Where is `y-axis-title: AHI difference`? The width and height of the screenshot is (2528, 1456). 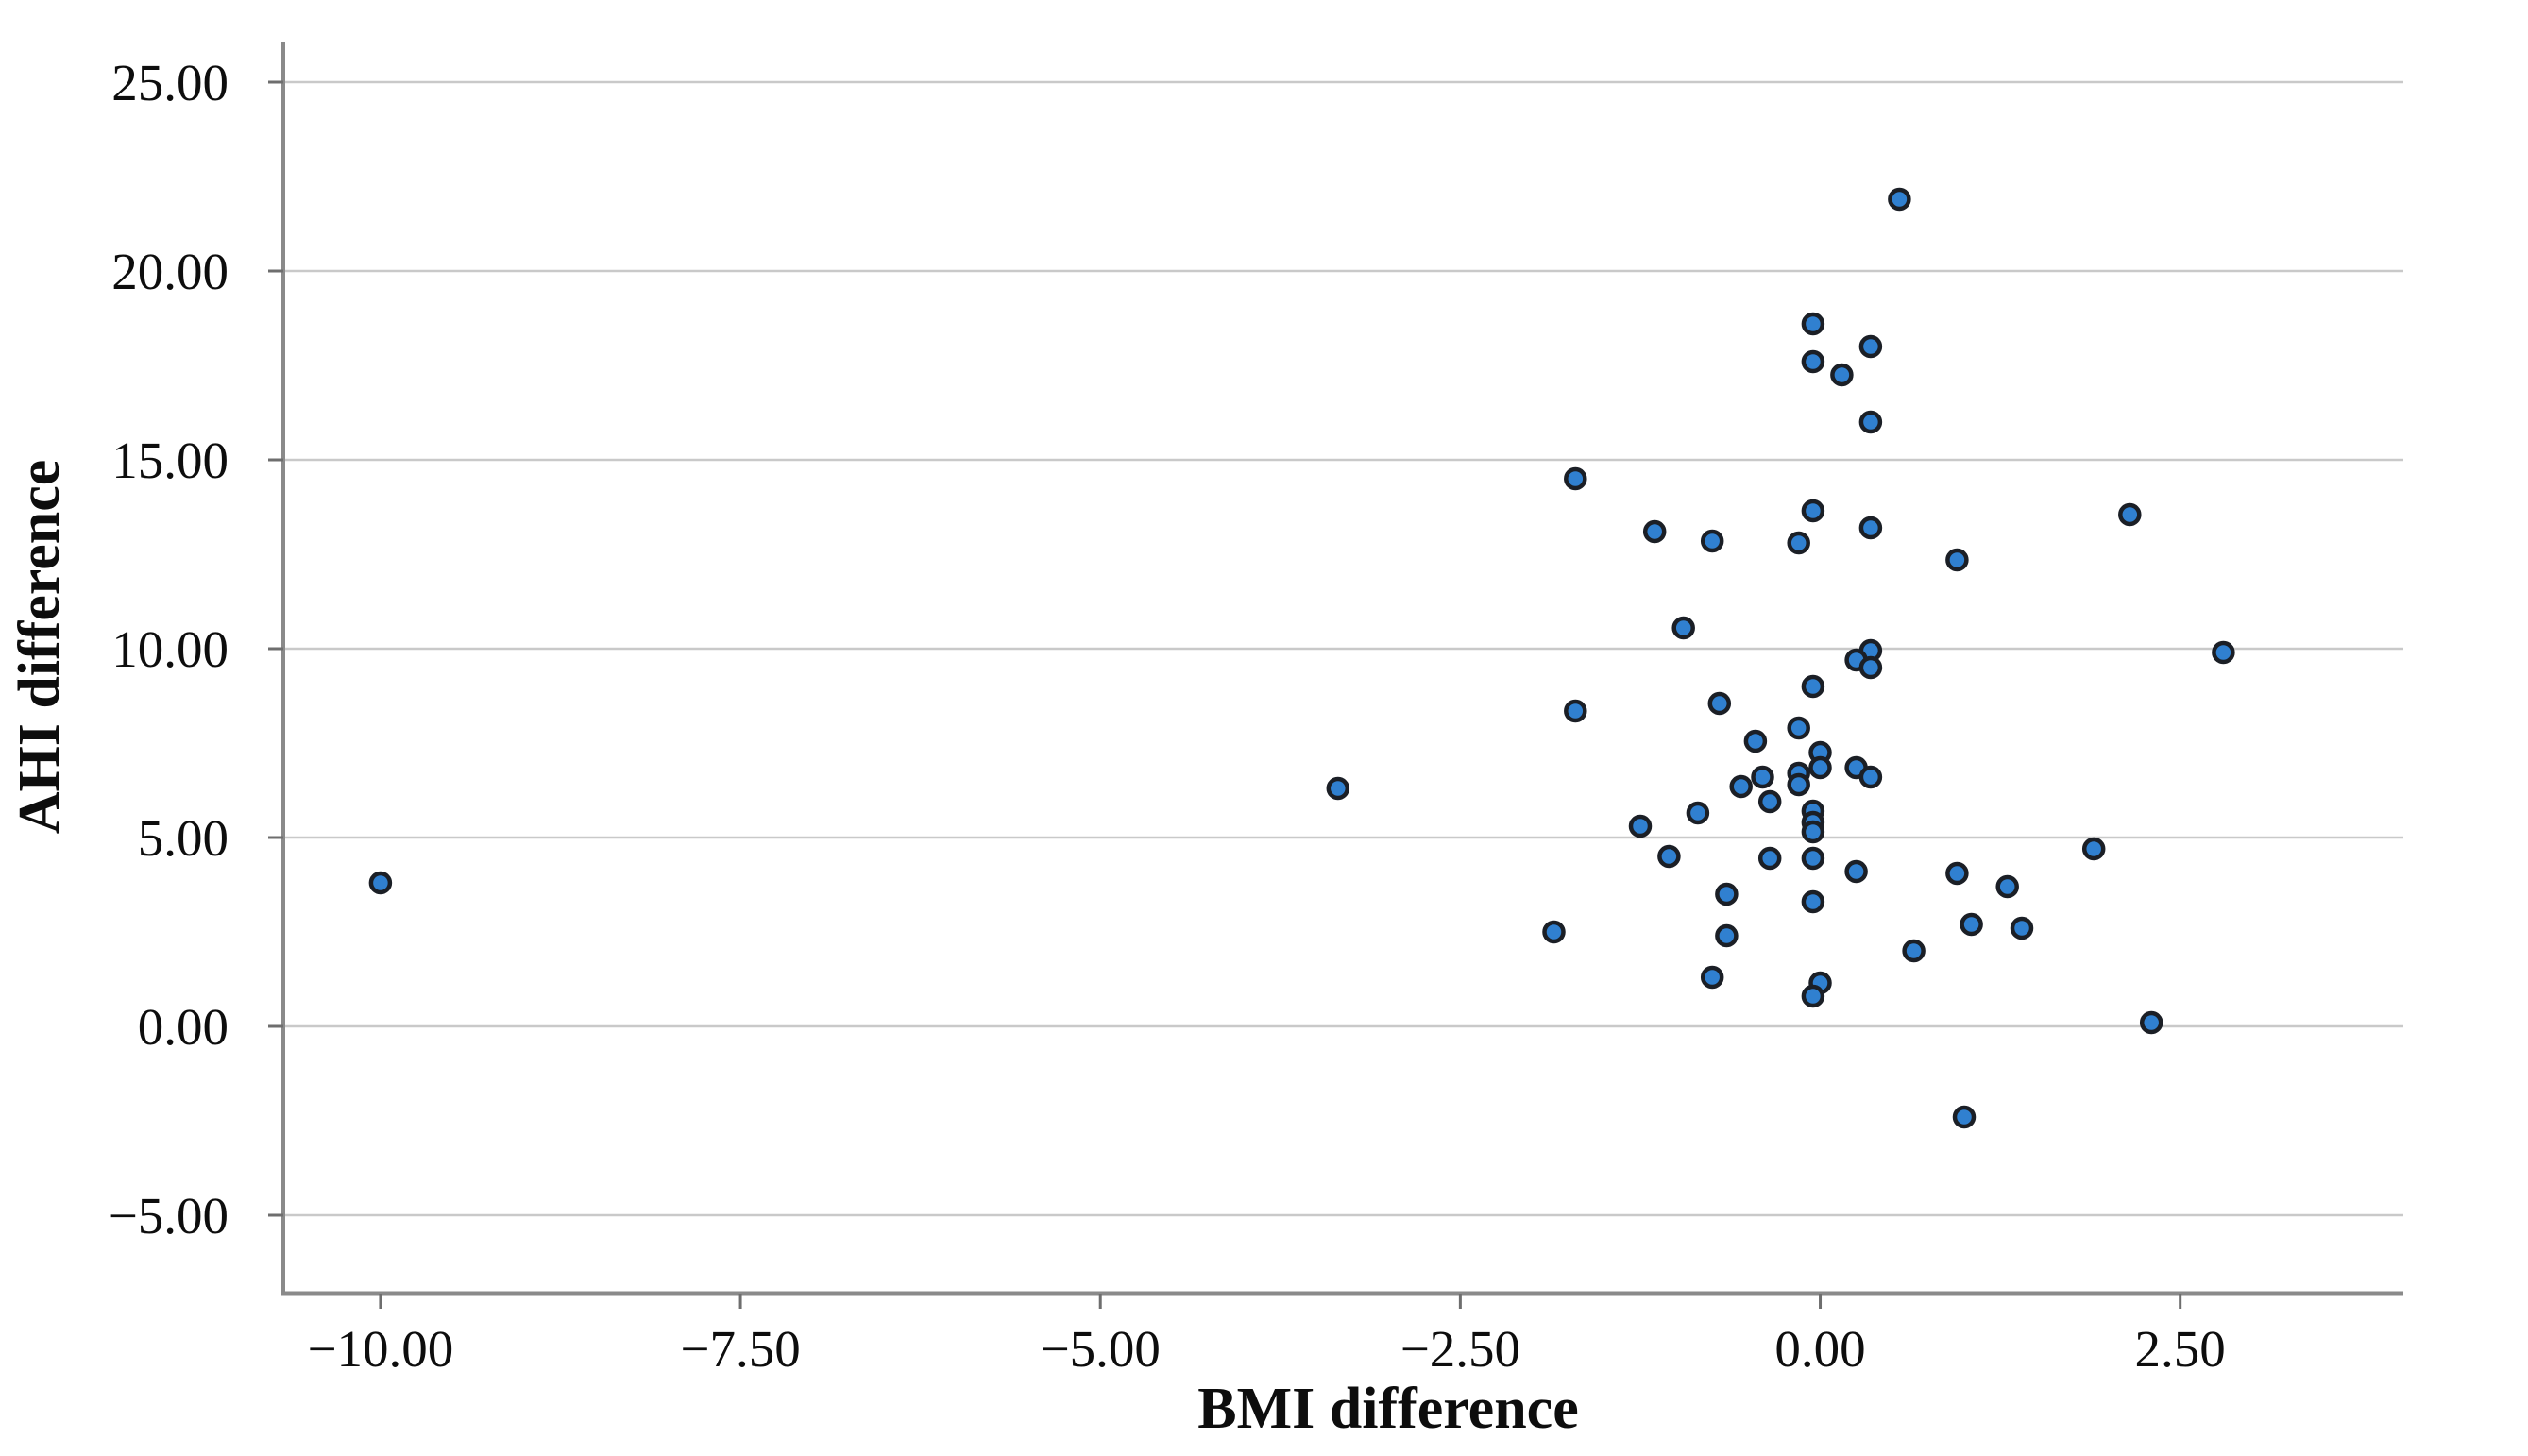
y-axis-title: AHI difference is located at coordinates (40, 647).